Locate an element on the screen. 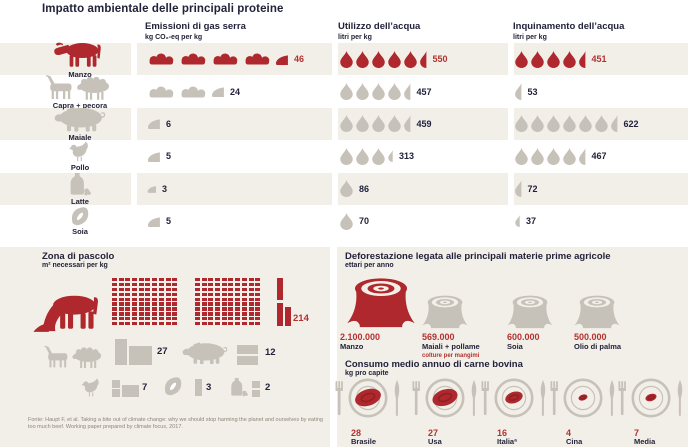 The height and width of the screenshot is (447, 688). animal-cell: Maiale is located at coordinates (80, 125).